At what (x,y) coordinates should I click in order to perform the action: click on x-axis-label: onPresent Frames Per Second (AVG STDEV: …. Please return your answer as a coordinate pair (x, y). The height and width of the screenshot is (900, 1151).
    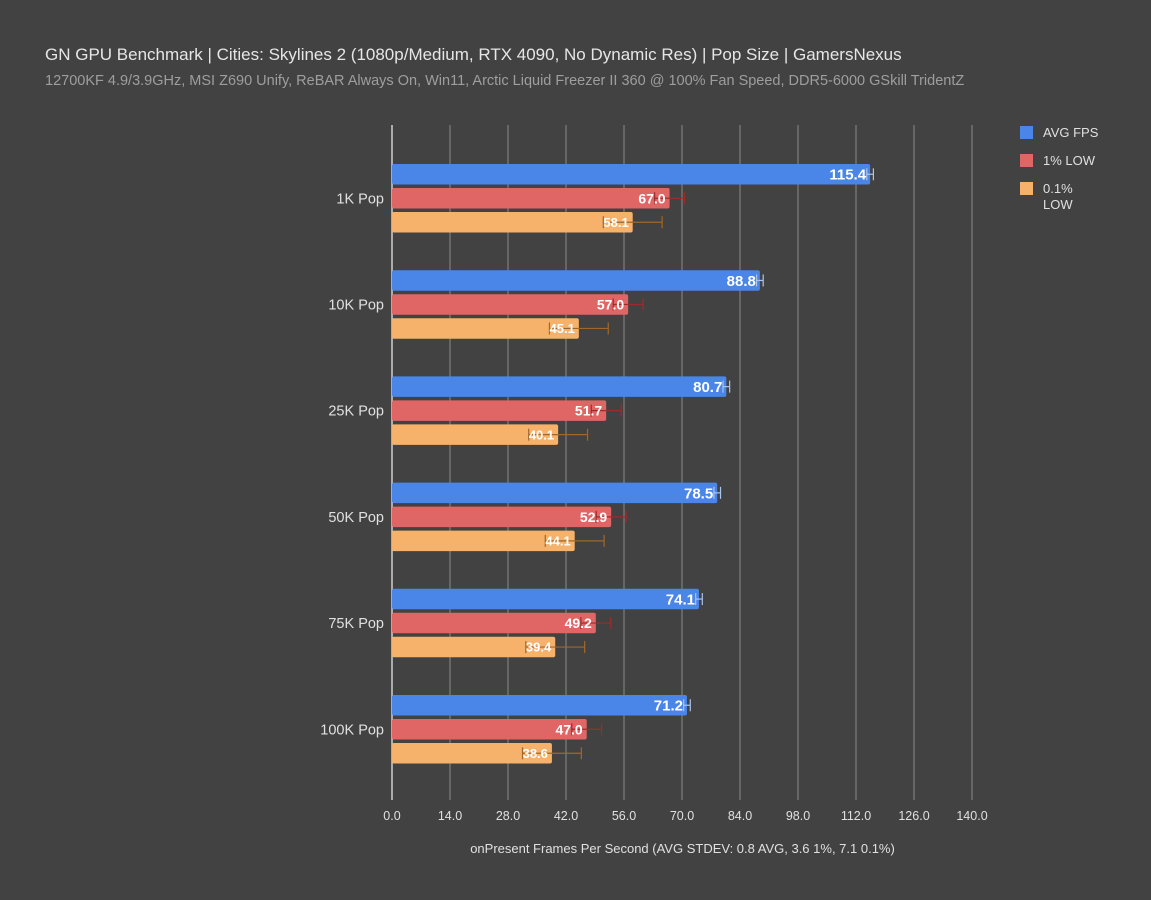
    Looking at the image, I should click on (682, 848).